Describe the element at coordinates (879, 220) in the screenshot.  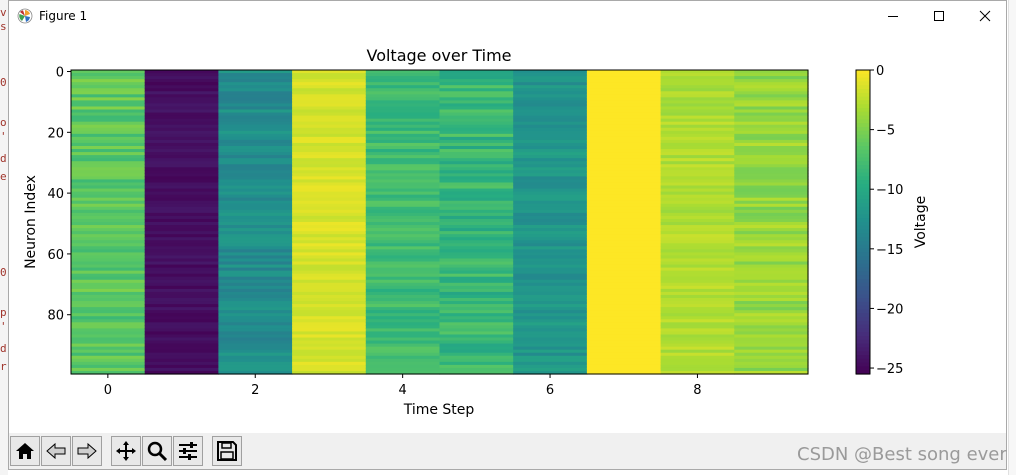
I see `colorbar: 0 −5 −10 −15 −20 −25` at that location.